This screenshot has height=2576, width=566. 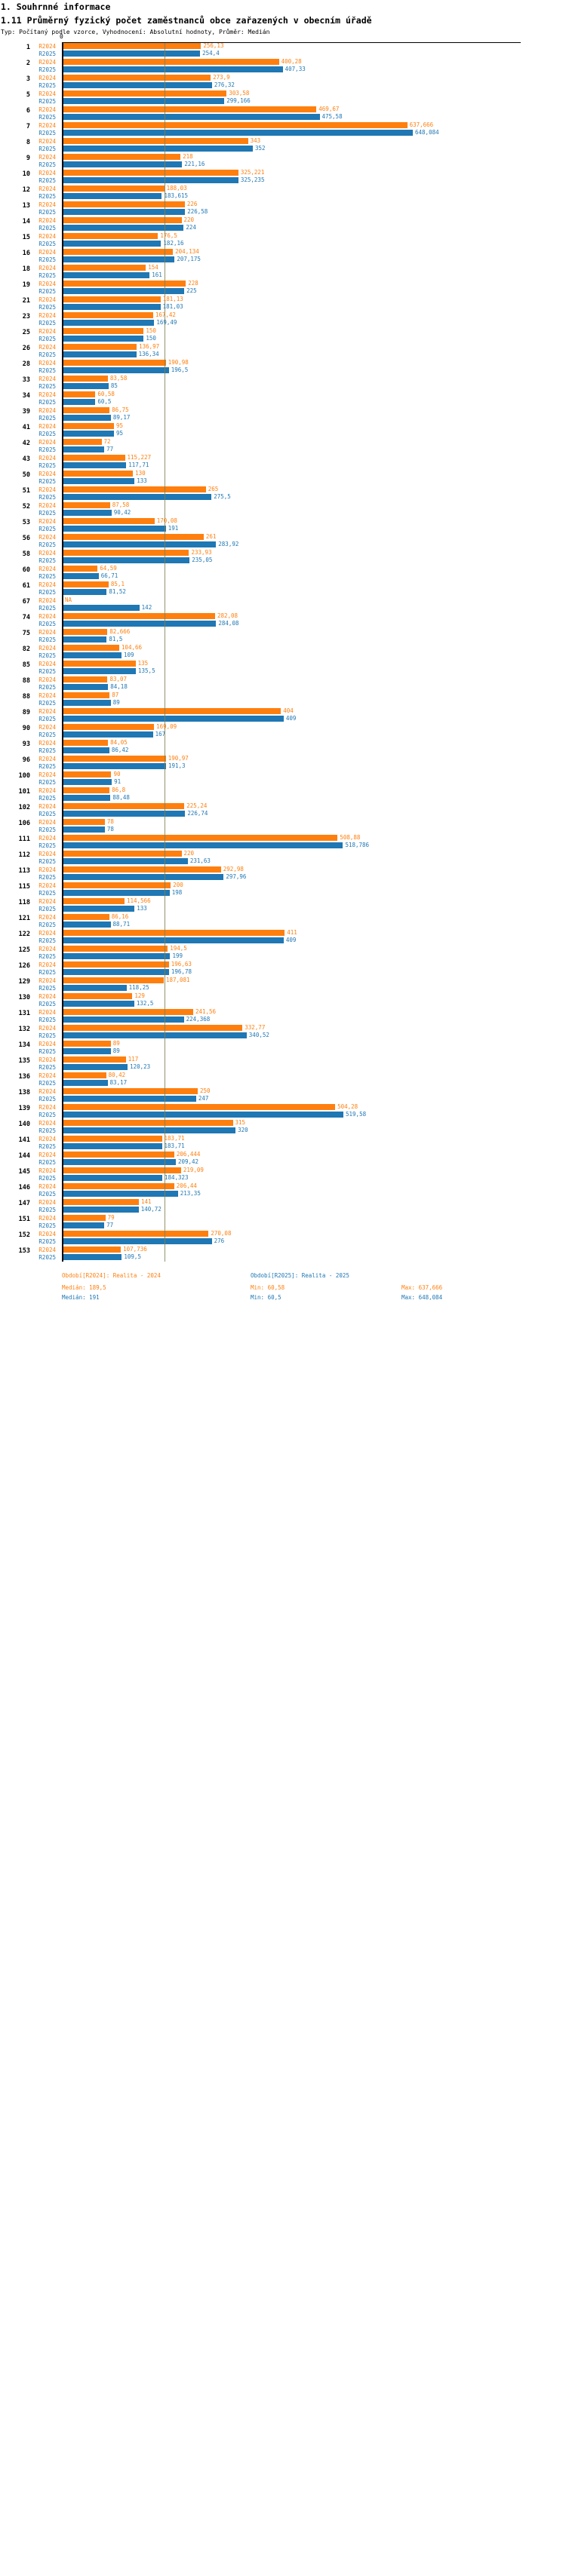 What do you see at coordinates (26, 491) in the screenshot?
I see `row-category-label: 51` at bounding box center [26, 491].